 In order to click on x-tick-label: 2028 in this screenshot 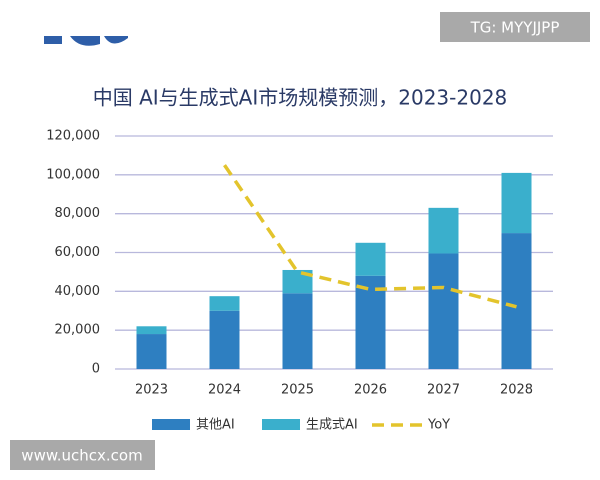, I will do `click(516, 390)`.